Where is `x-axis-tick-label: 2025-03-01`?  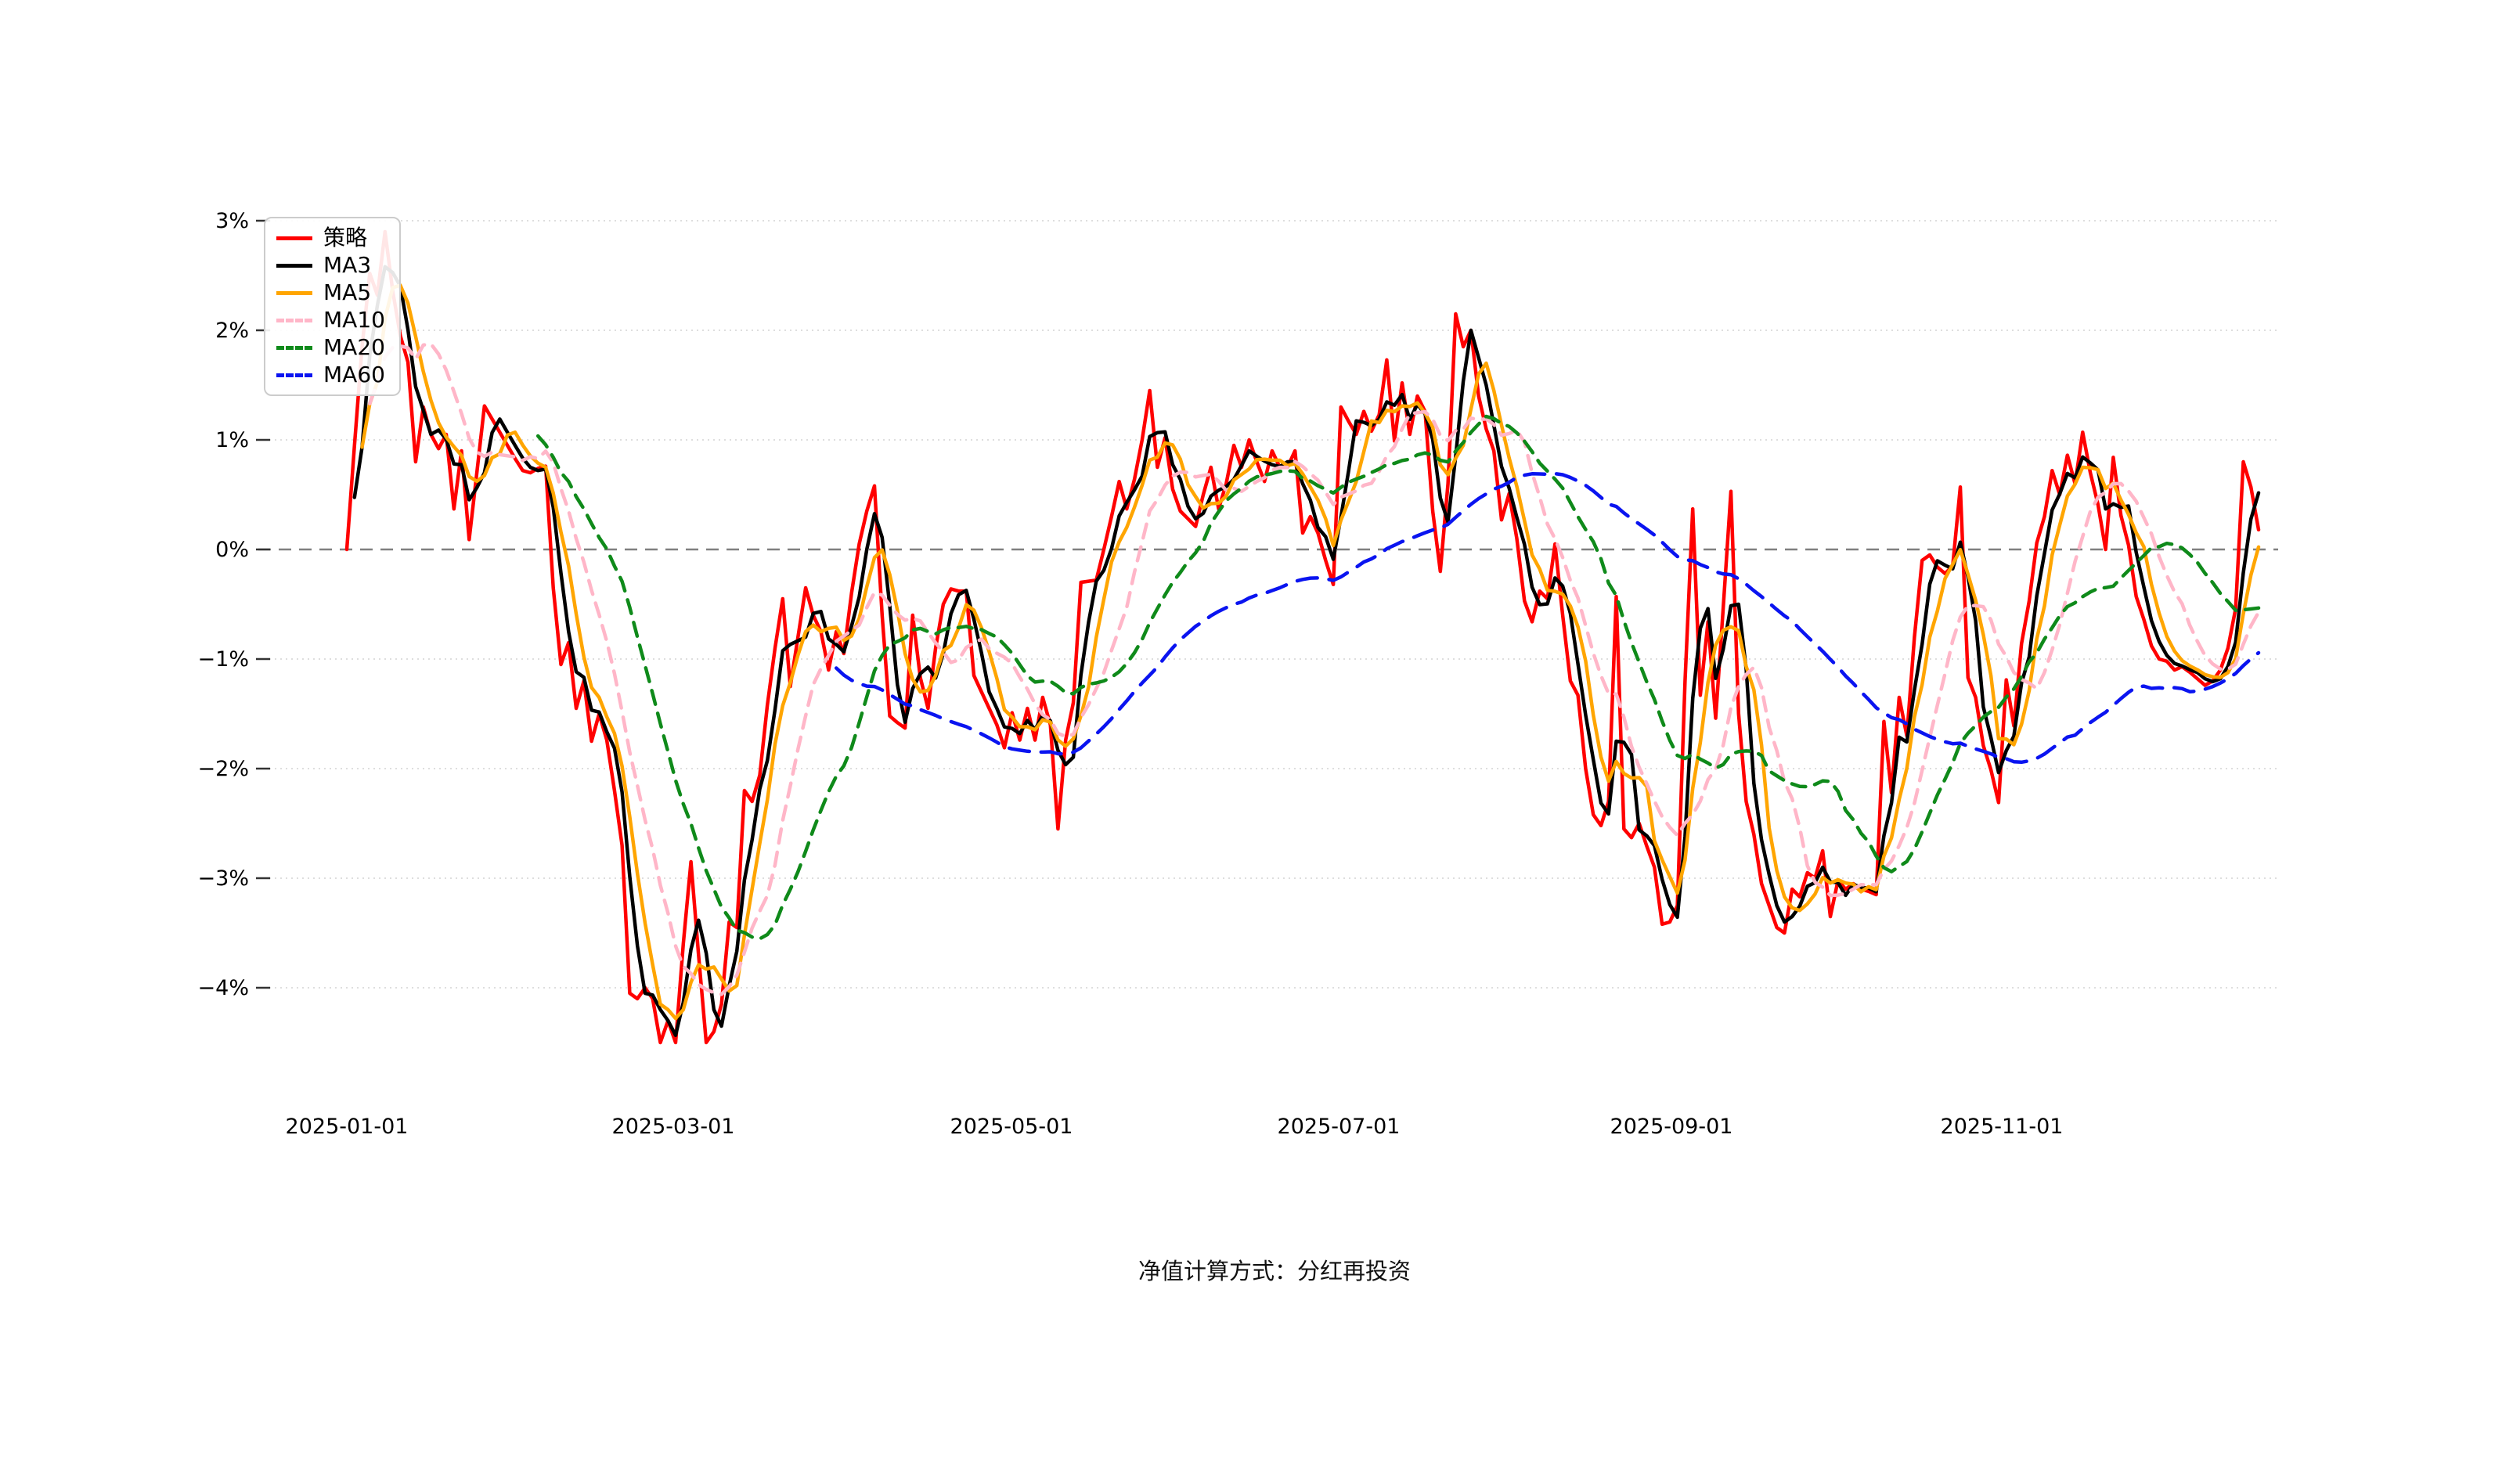
x-axis-tick-label: 2025-03-01 is located at coordinates (673, 1127).